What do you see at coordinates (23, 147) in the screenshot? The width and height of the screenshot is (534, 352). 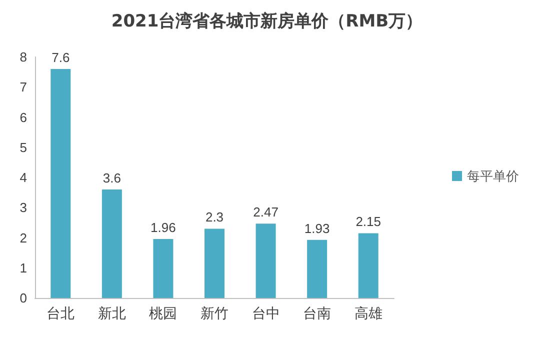 I see `y-tick-label: 5` at bounding box center [23, 147].